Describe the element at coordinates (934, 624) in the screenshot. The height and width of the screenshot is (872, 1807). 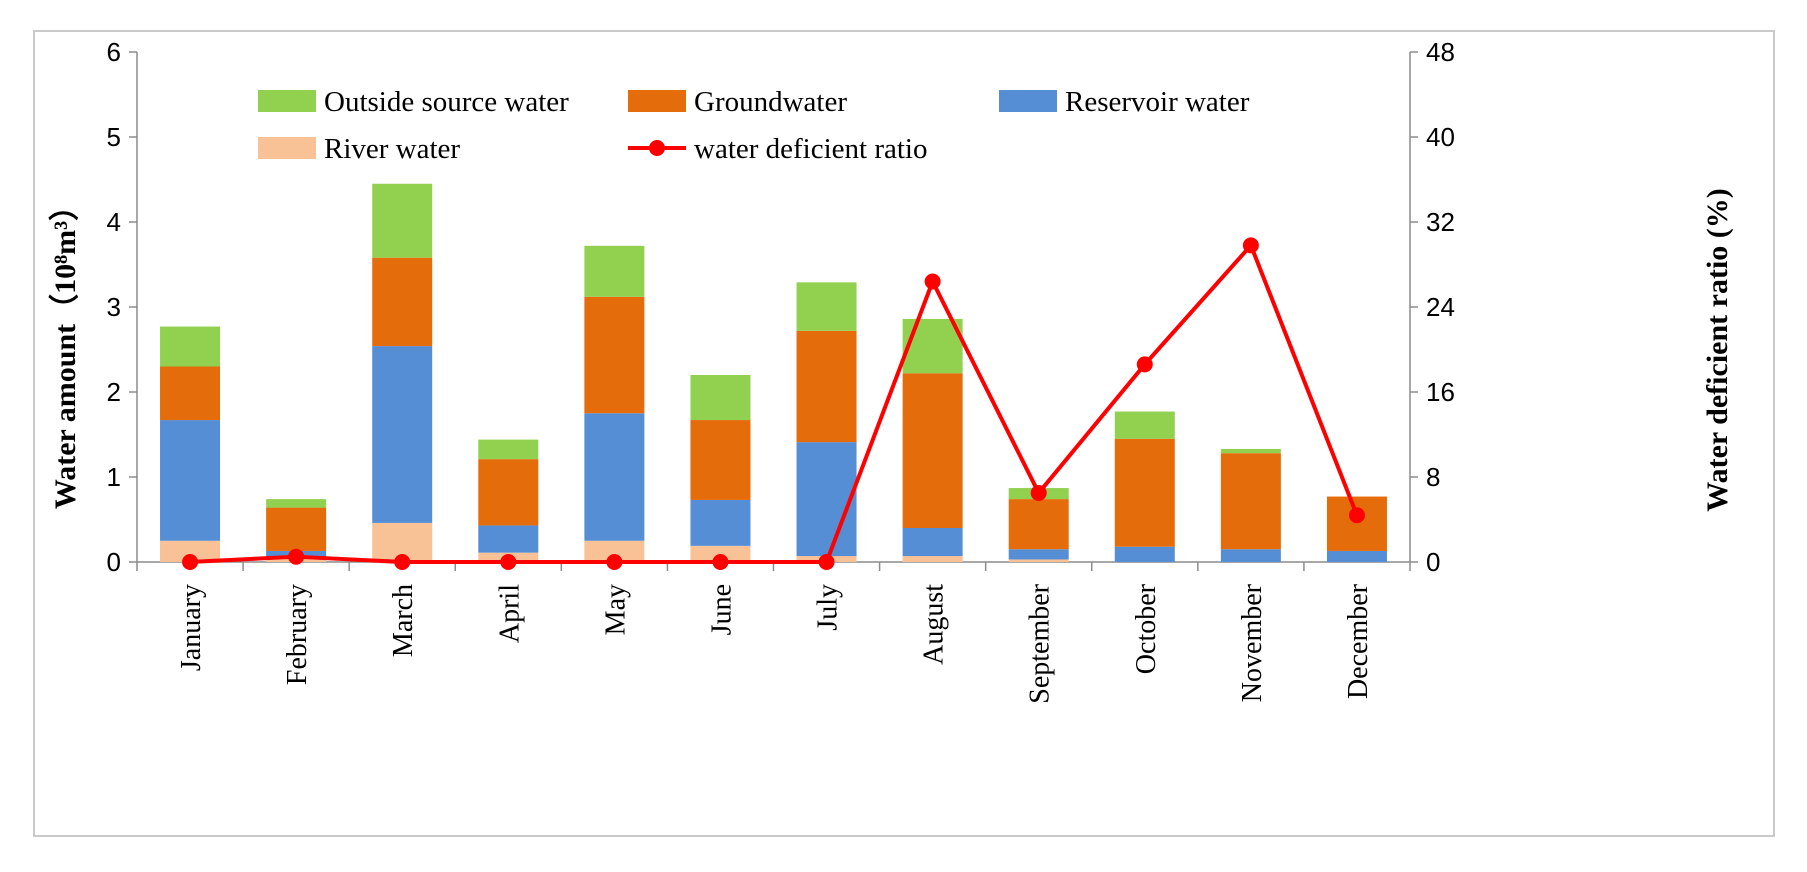
I see `x-tick-label-august: August` at that location.